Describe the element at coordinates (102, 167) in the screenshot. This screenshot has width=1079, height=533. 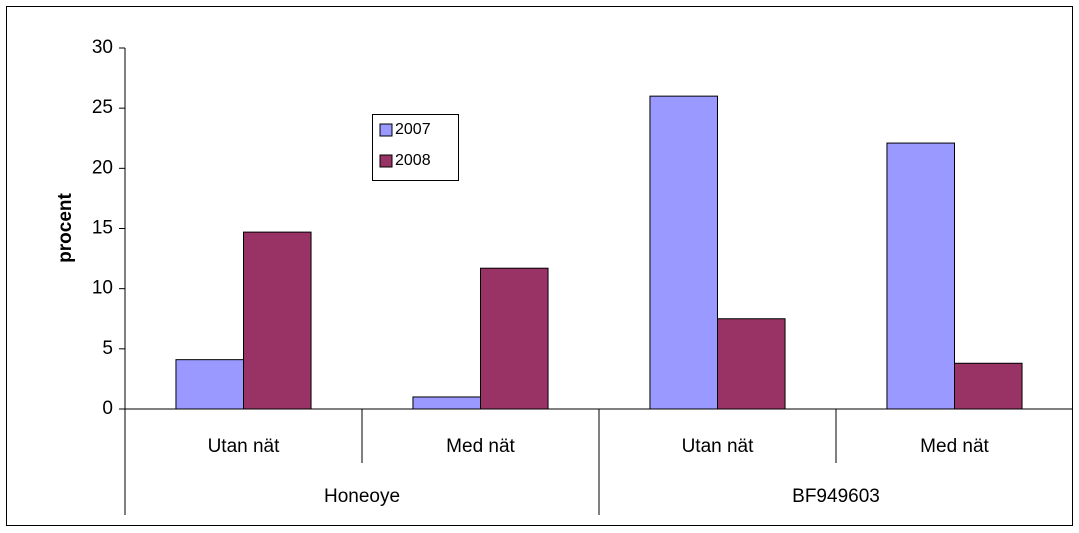
I see `y-tick-label: 20` at that location.